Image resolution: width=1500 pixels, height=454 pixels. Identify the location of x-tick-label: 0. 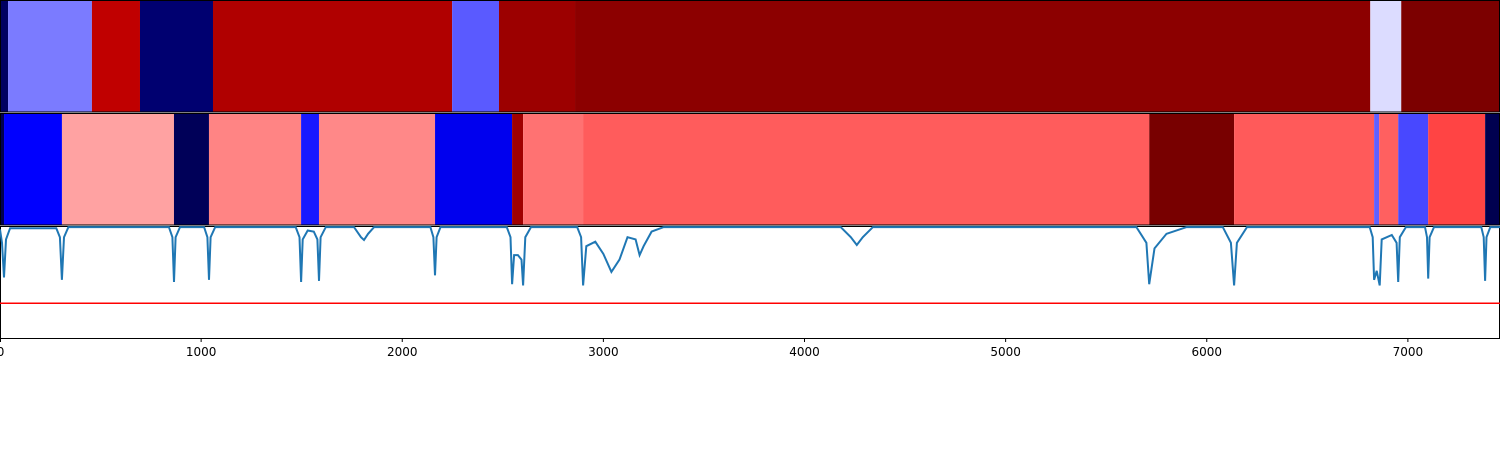
(2, 352).